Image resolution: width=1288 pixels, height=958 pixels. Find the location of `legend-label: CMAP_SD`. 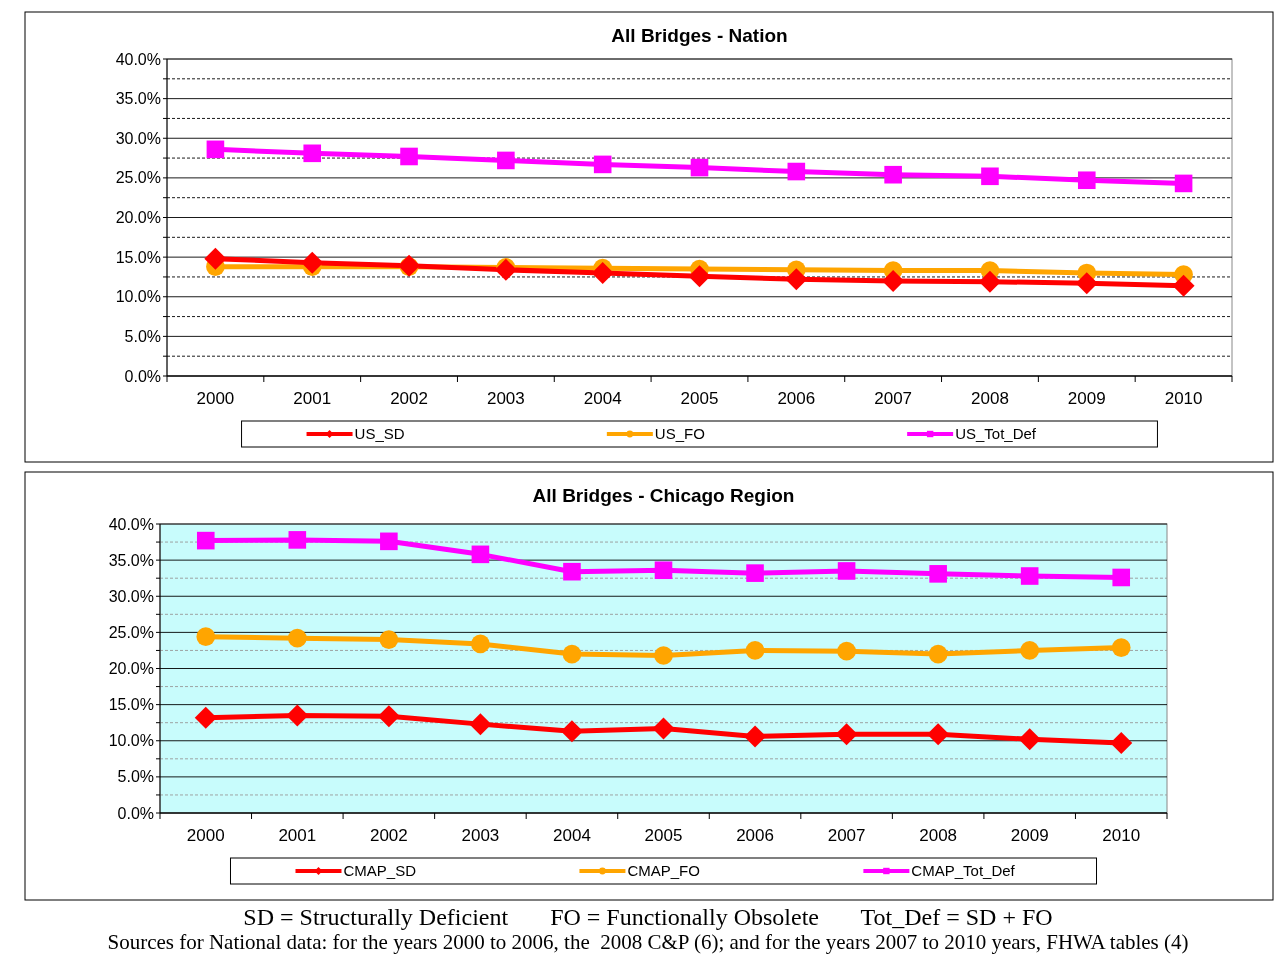

legend-label: CMAP_SD is located at coordinates (380, 871).